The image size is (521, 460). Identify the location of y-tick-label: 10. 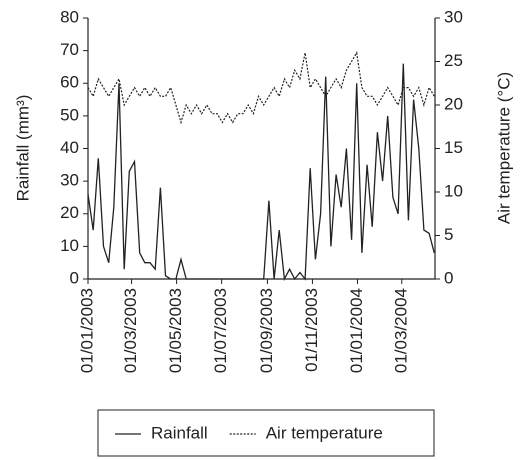
(69, 245).